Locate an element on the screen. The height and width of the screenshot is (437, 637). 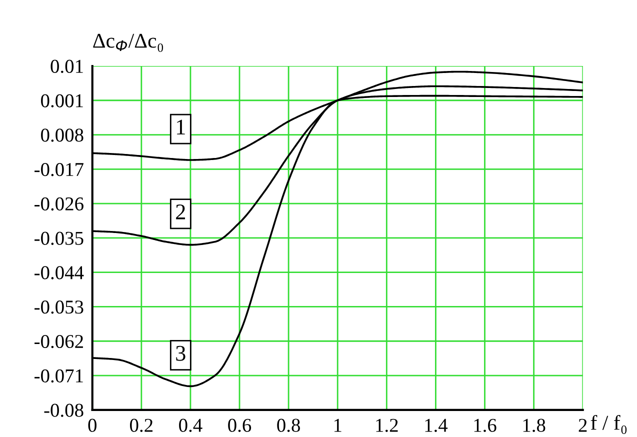
y-tick-label: 0.001 is located at coordinates (62, 101).